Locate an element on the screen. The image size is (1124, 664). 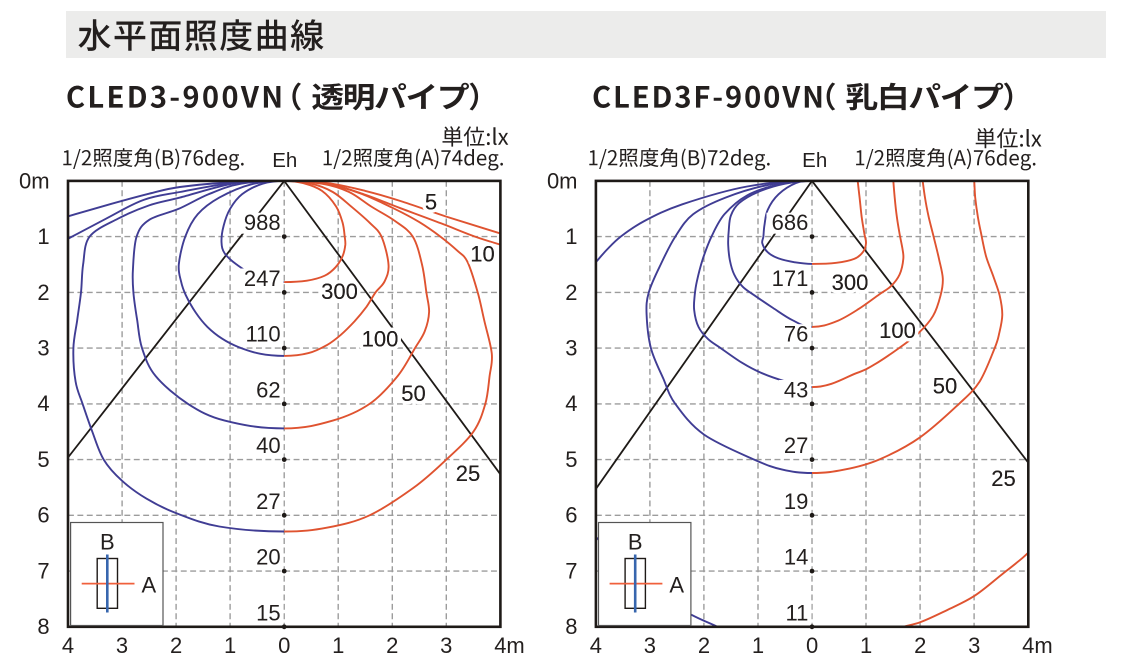
svg-text: 15 is located at coordinates (268, 612).